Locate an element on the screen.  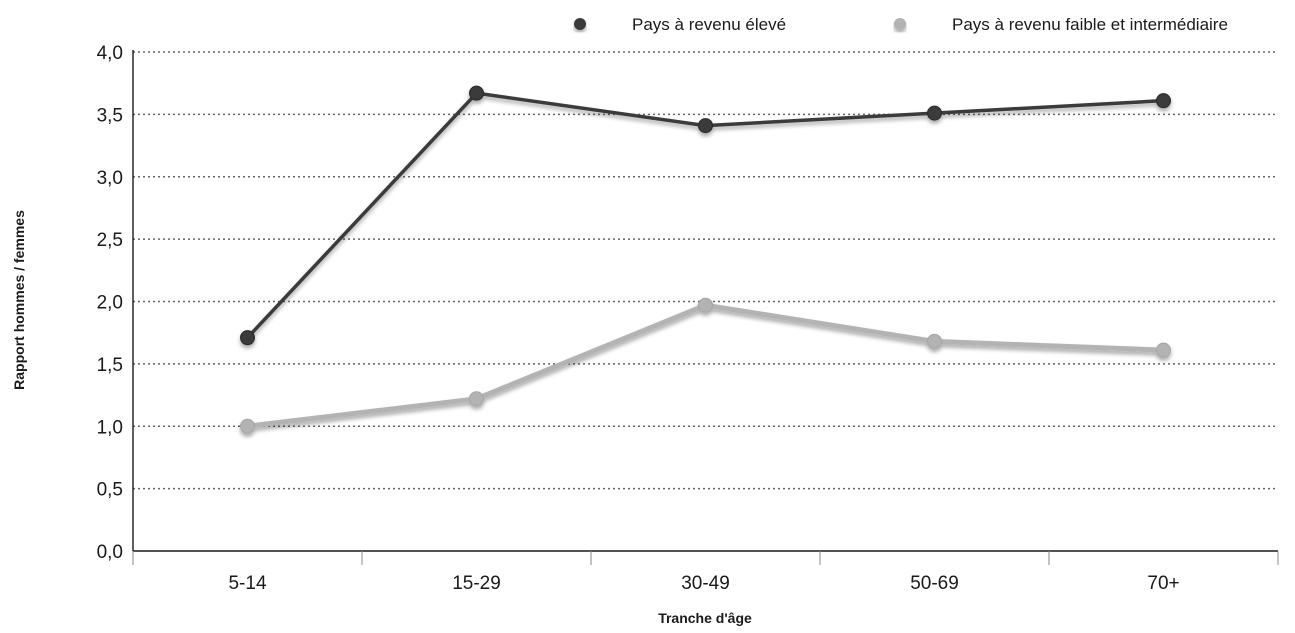
y-tick-label: 1,0 is located at coordinates (110, 427).